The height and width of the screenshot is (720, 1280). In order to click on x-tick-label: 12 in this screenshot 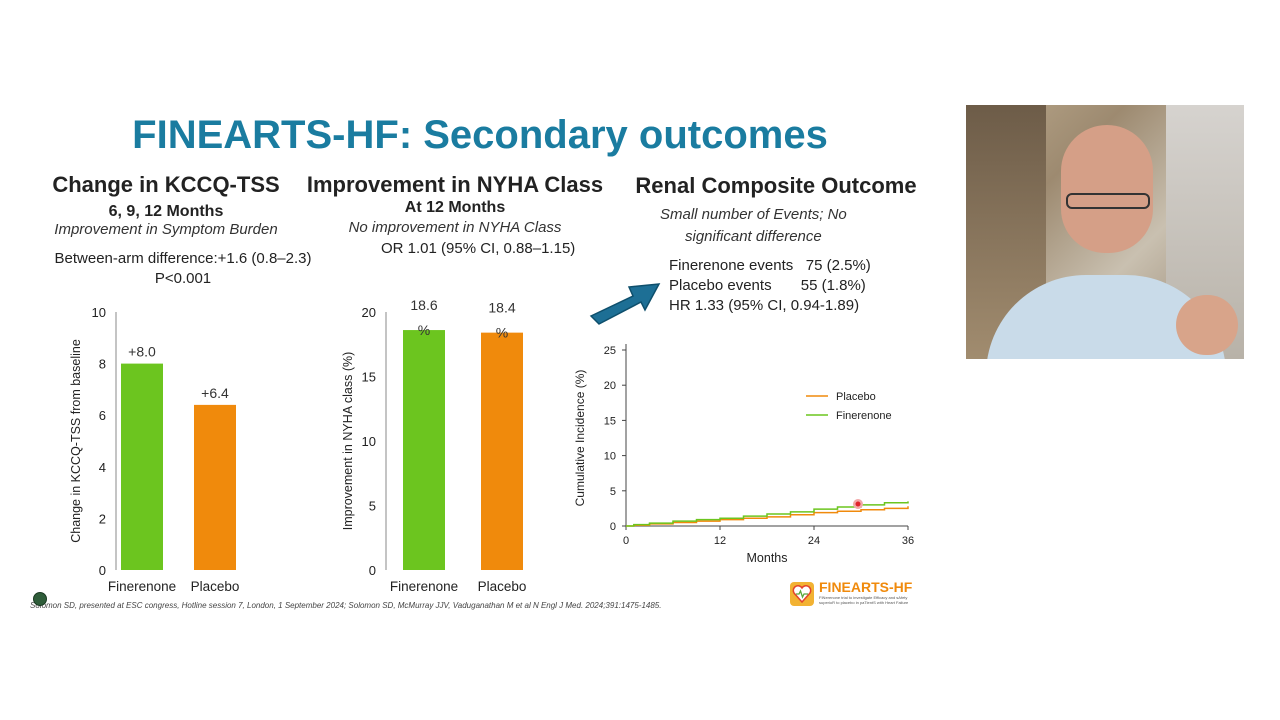, I will do `click(720, 541)`.